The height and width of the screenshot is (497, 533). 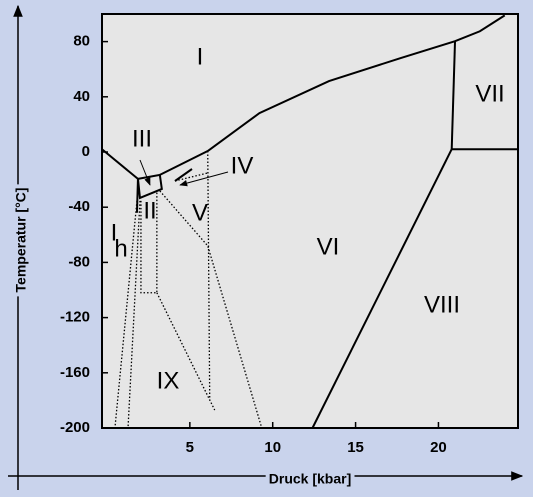 What do you see at coordinates (242, 165) in the screenshot?
I see `region-label: IV` at bounding box center [242, 165].